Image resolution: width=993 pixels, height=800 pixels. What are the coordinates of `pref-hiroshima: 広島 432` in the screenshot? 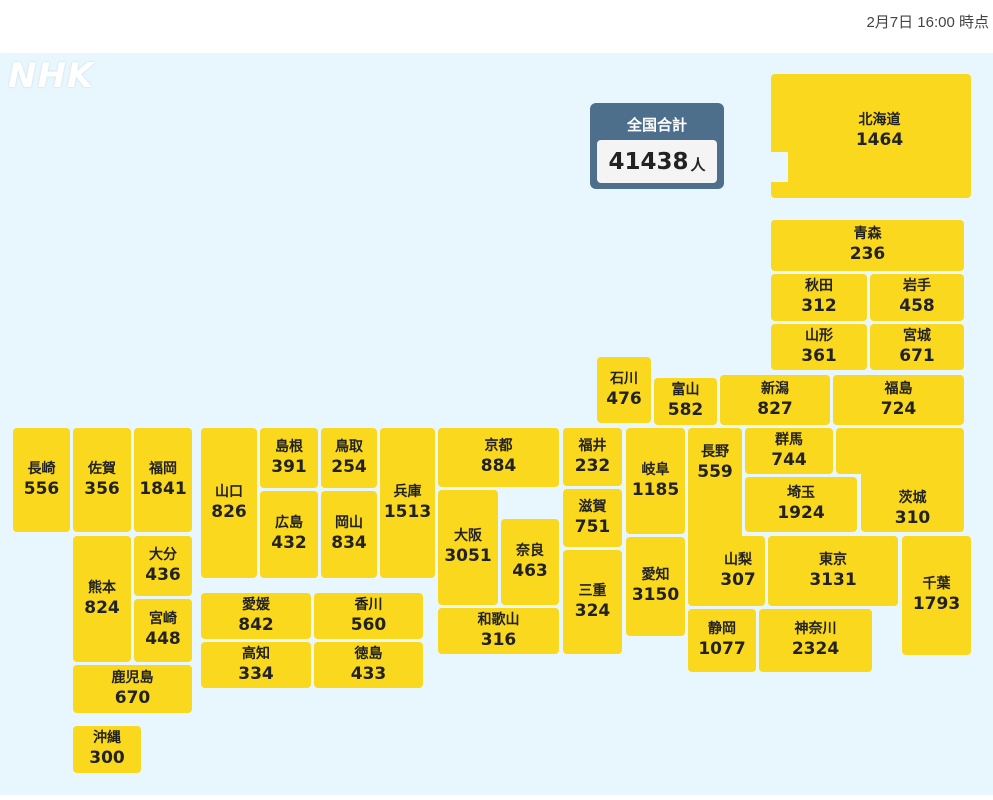 It's located at (289, 534).